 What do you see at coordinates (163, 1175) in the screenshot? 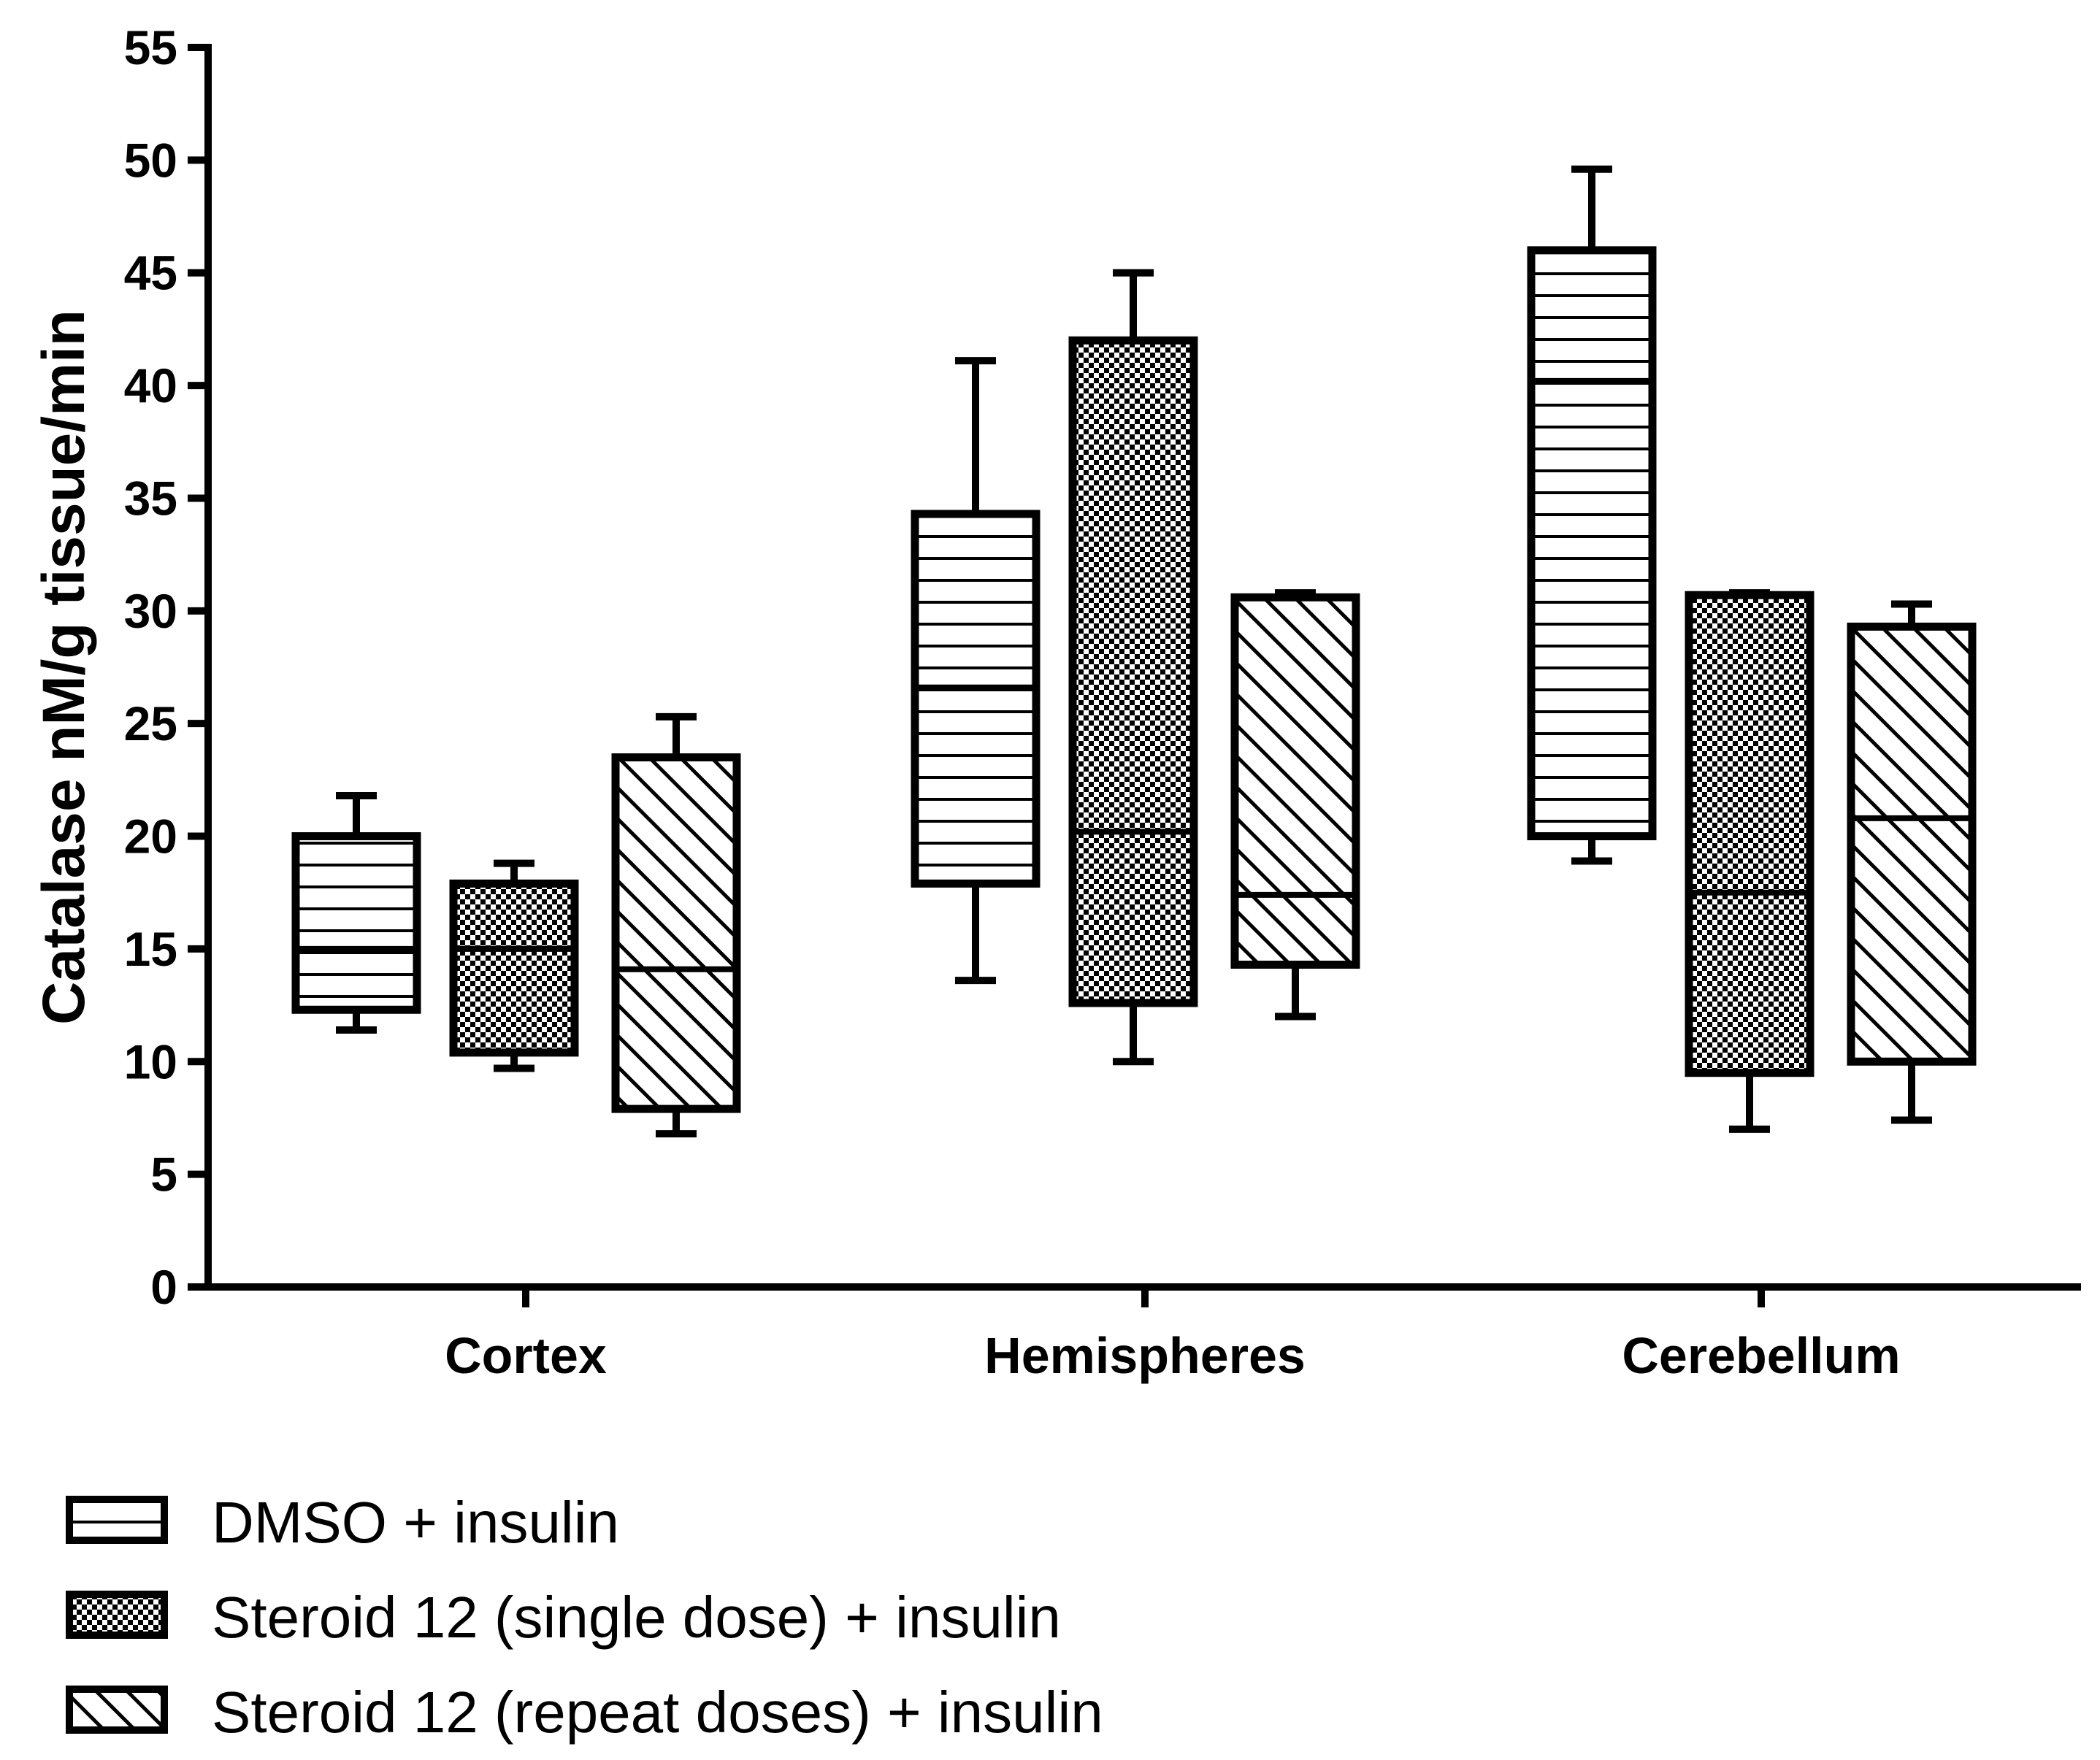
I see `y-tick-label: 5` at bounding box center [163, 1175].